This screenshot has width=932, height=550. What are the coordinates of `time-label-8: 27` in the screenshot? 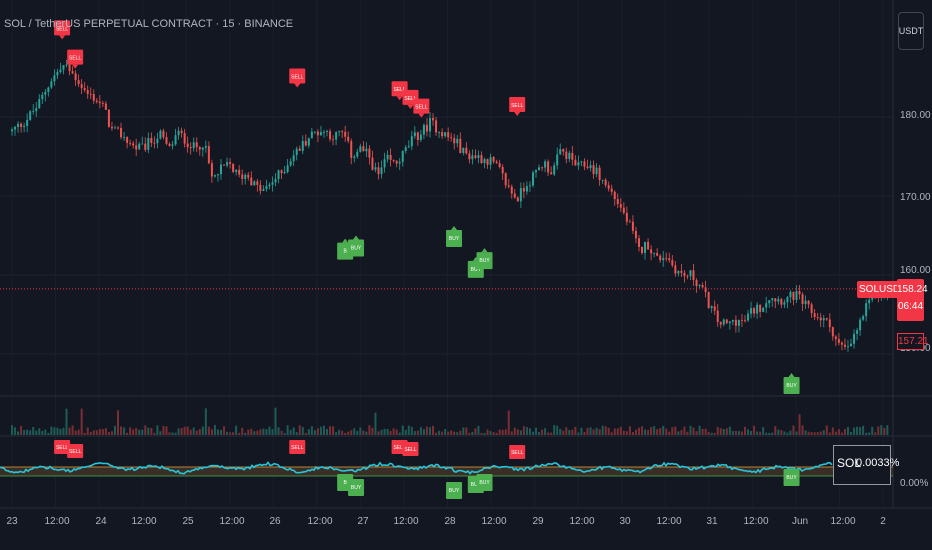 It's located at (363, 521).